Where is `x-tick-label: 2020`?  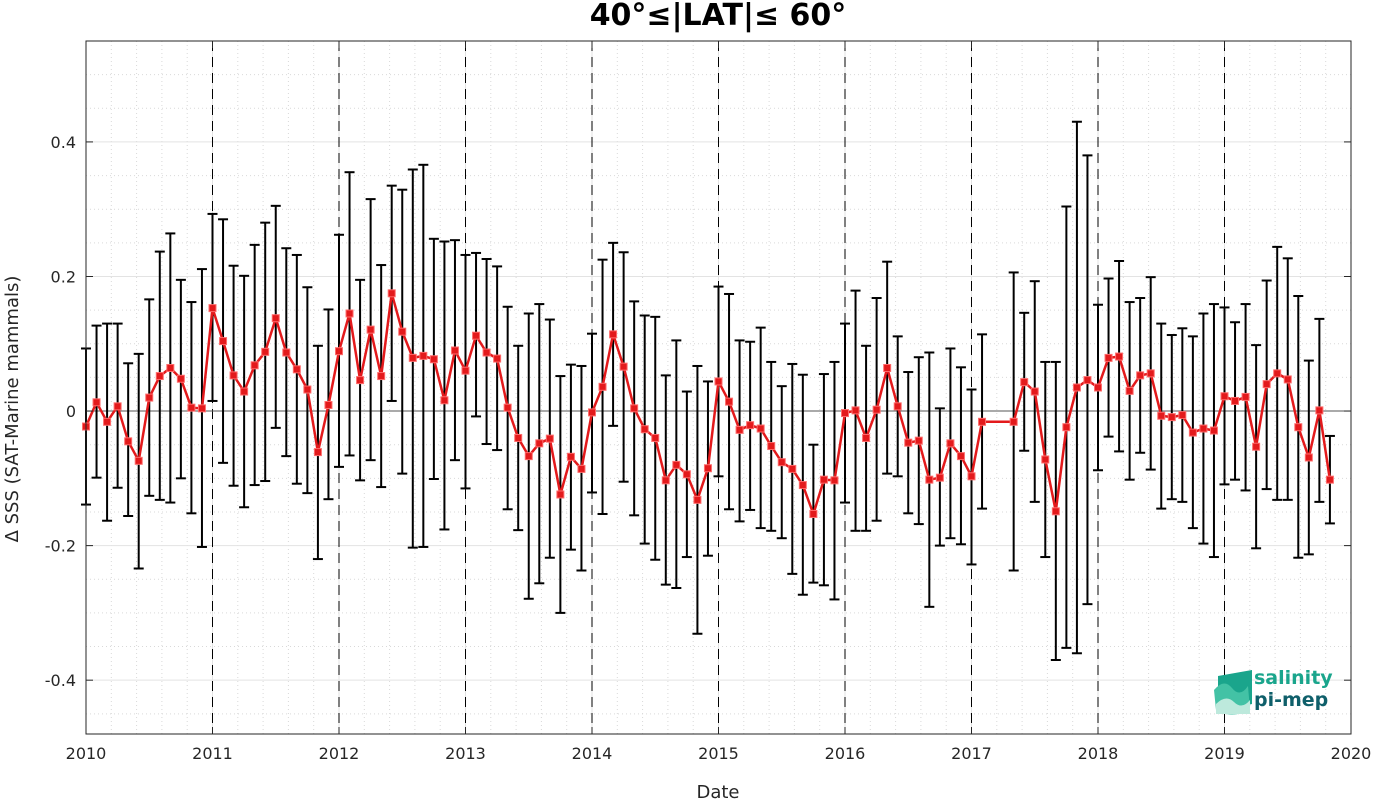
x-tick-label: 2020 is located at coordinates (1351, 753).